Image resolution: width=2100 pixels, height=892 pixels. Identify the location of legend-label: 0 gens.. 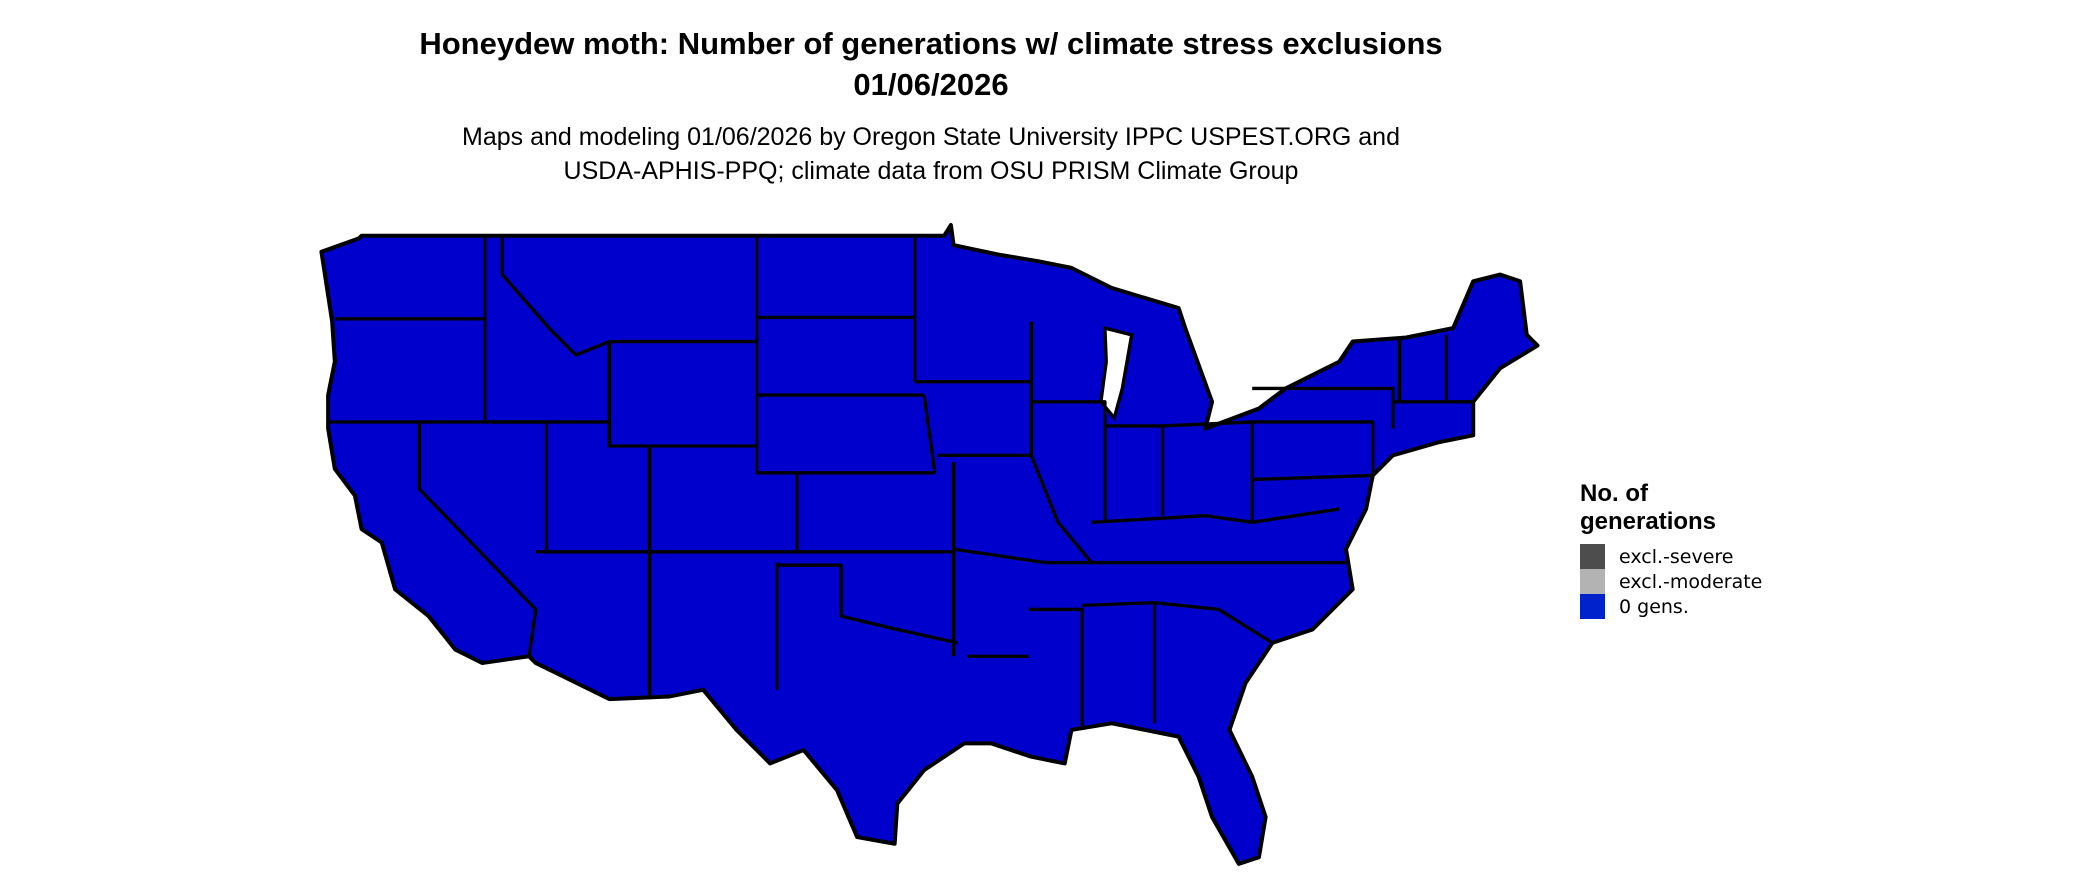
(1654, 606).